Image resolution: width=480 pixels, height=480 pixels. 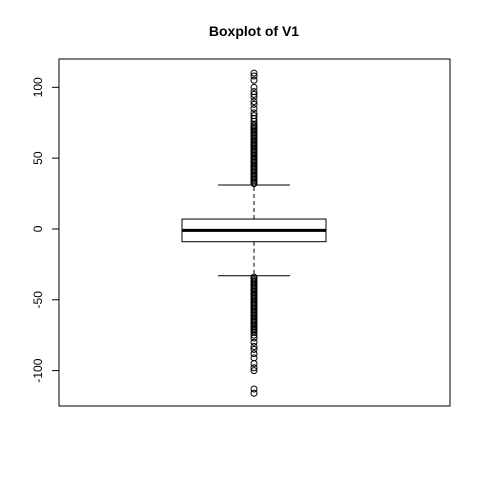 What do you see at coordinates (254, 31) in the screenshot?
I see `chart-title: Boxplot of V1` at bounding box center [254, 31].